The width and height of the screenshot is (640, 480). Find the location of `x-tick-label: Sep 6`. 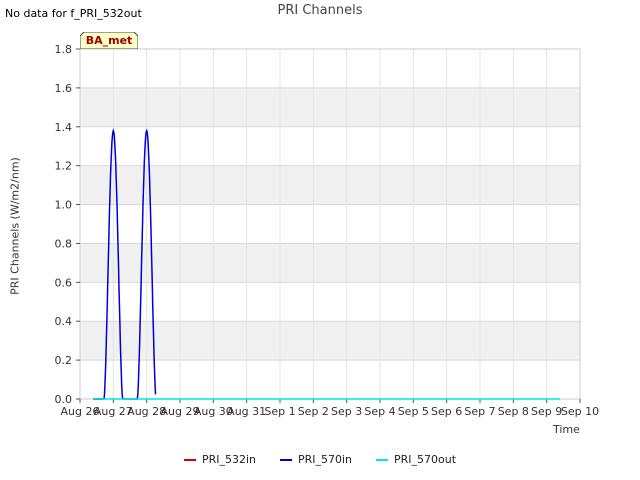

x-tick-label: Sep 6 is located at coordinates (446, 411).